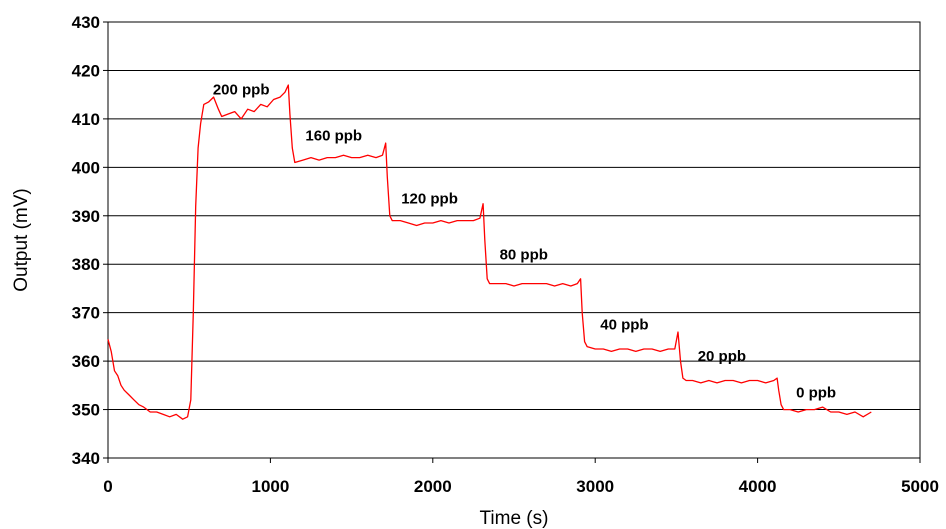  Describe the element at coordinates (333, 136) in the screenshot. I see `concentration-label: 160 ppb` at that location.